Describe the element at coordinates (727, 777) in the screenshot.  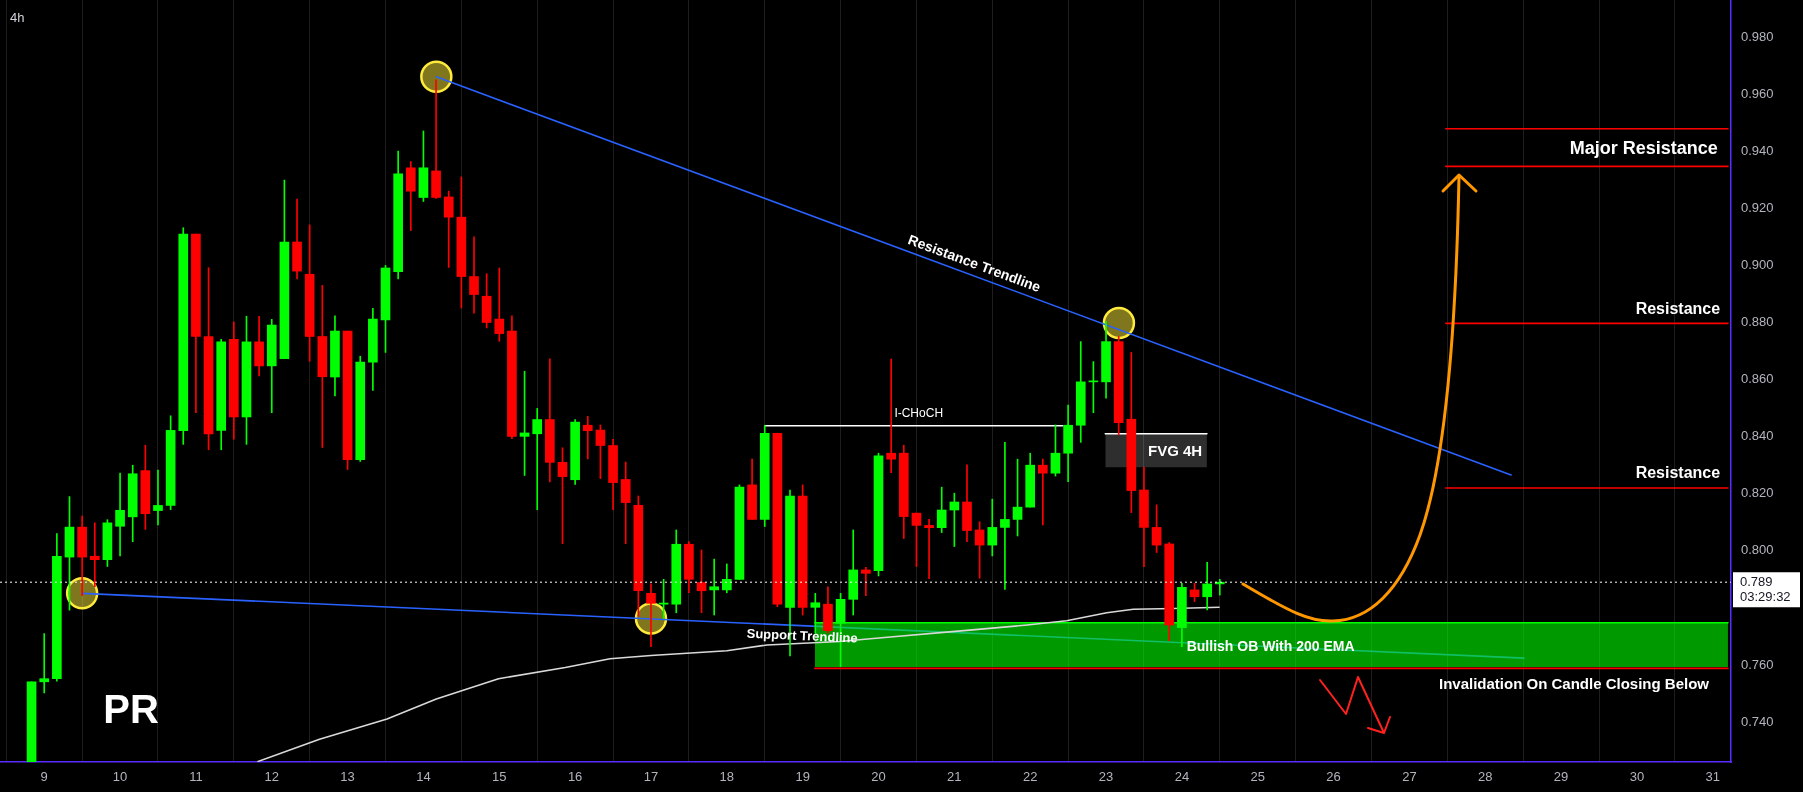
I see `x-tick-label: 18` at that location.